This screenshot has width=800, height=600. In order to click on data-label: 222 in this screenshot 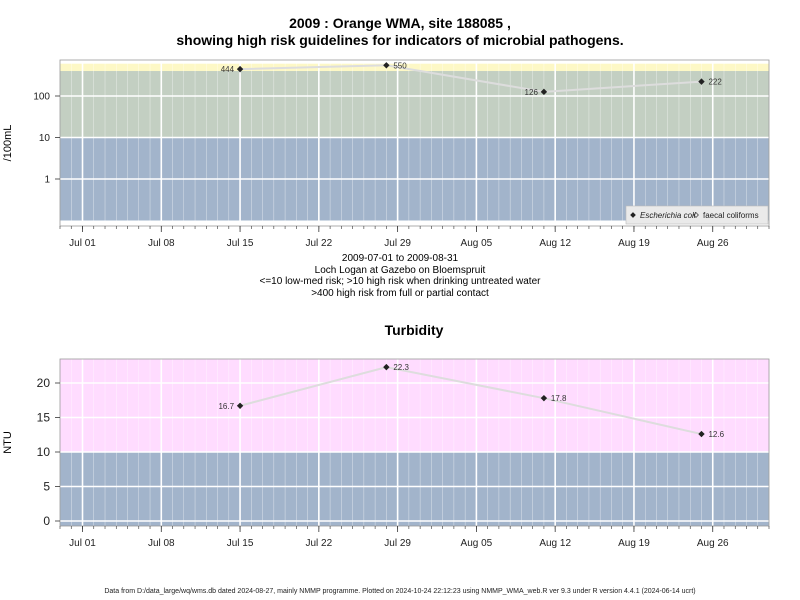, I will do `click(715, 82)`.